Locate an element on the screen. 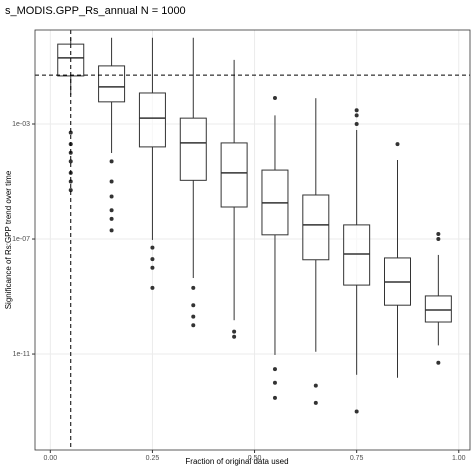 This screenshot has width=474, height=469. x-tick-label: 1.00 is located at coordinates (459, 458).